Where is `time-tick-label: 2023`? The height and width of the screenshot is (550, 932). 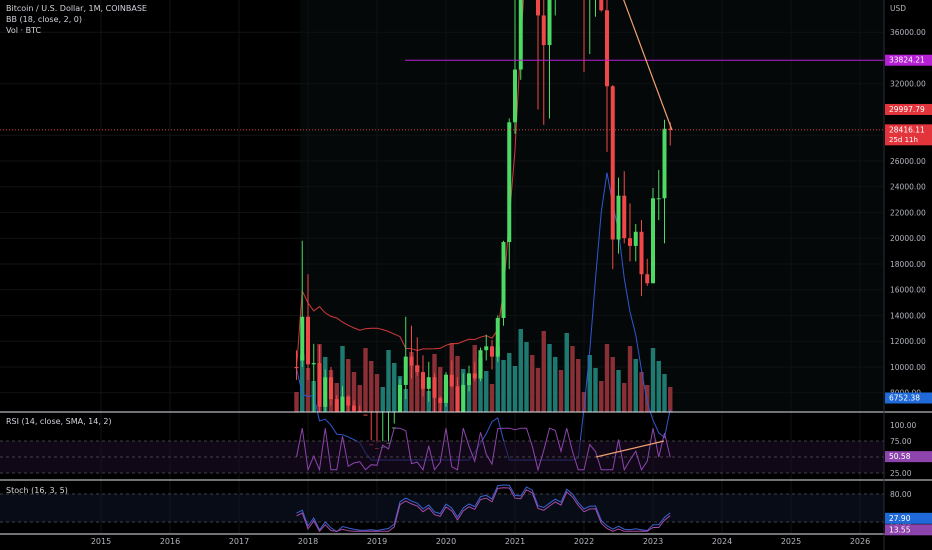
time-tick-label: 2023 is located at coordinates (653, 541).